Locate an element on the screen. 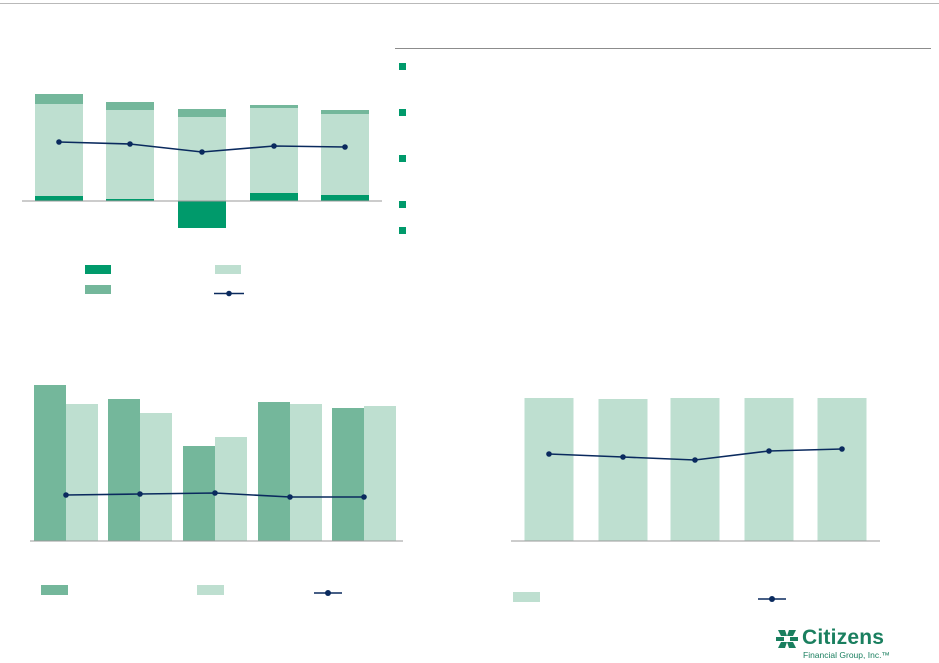 Image resolution: width=939 pixels, height=663 pixels. logo-wordmark: Citizens is located at coordinates (843, 637).